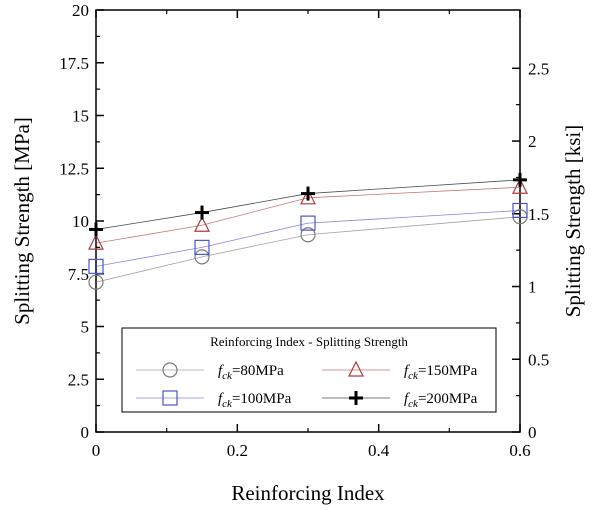  I want to click on y2-tick-label: 1, so click(532, 287).